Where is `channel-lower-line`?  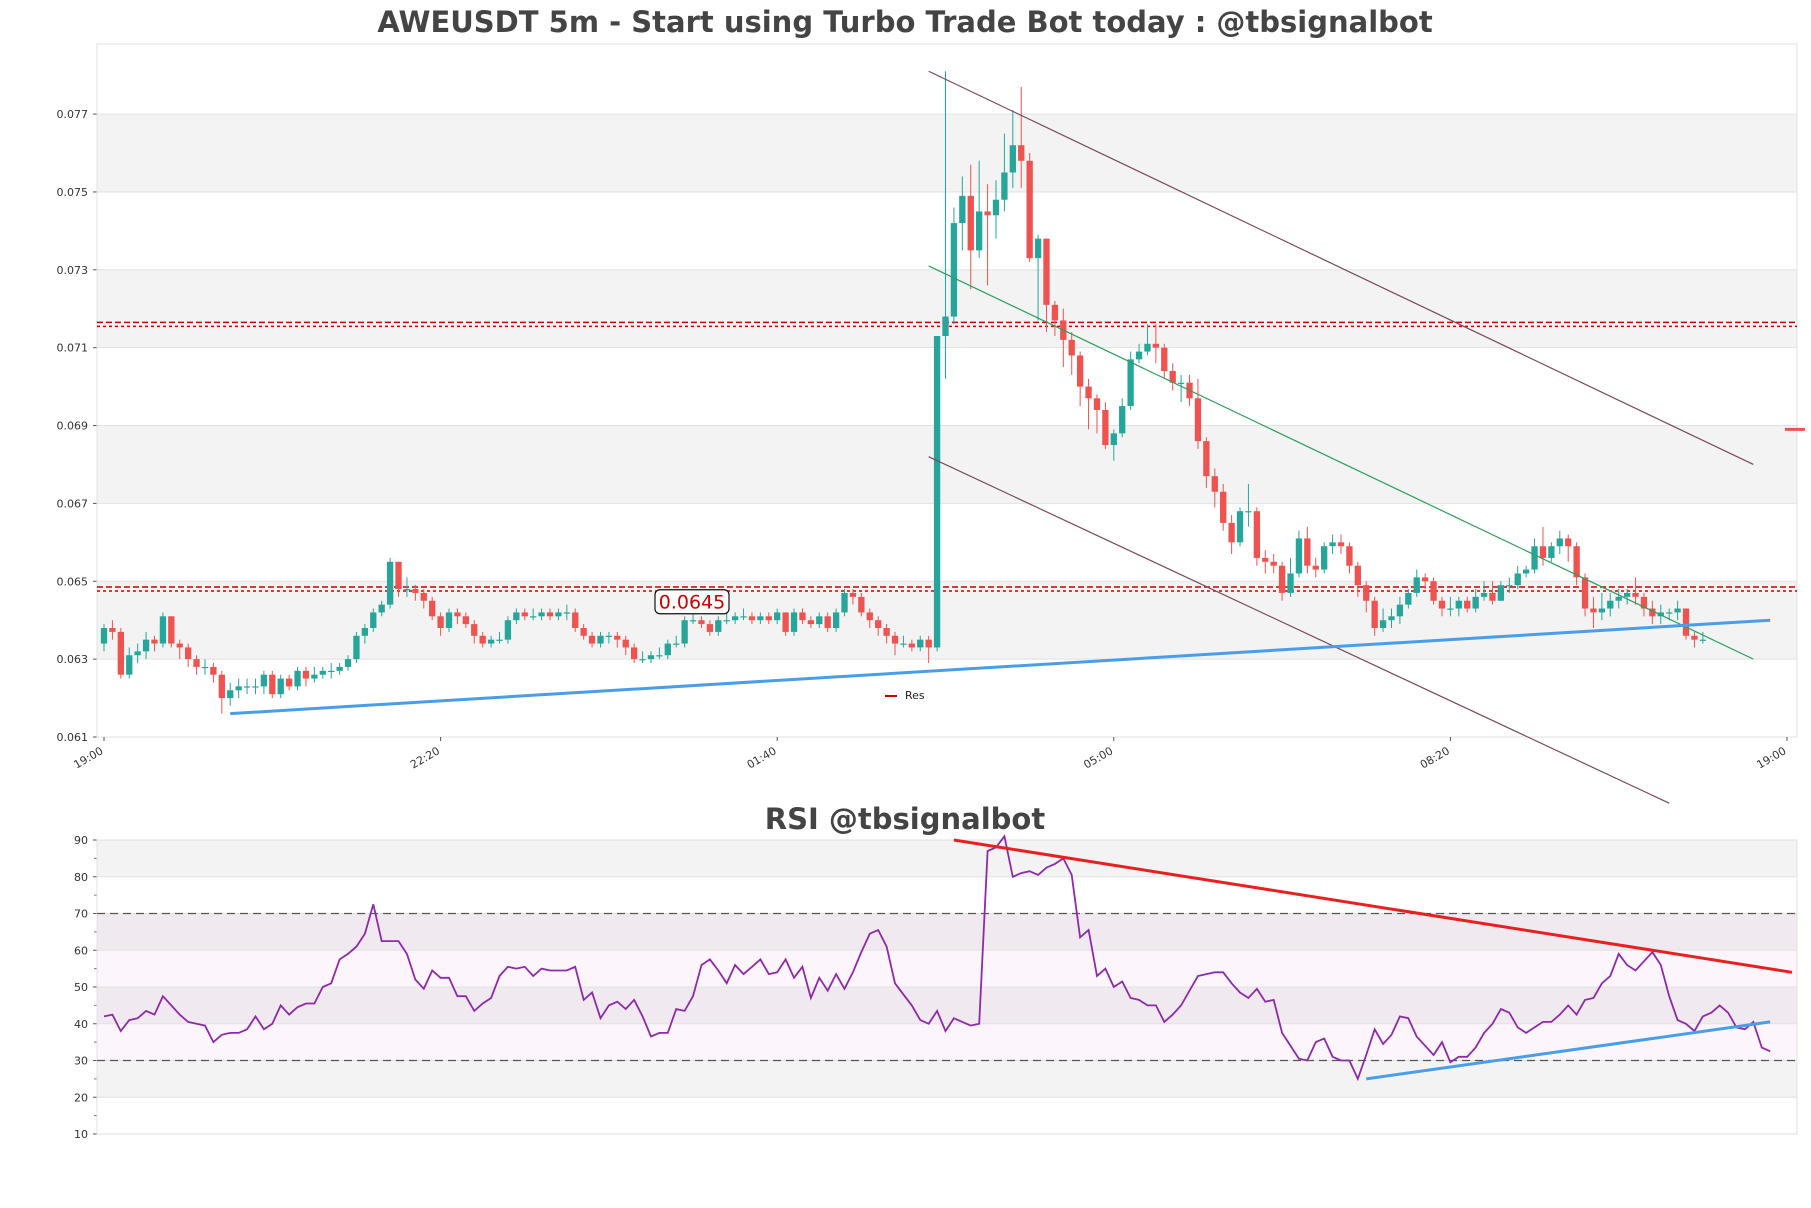
channel-lower-line is located at coordinates (1299, 630).